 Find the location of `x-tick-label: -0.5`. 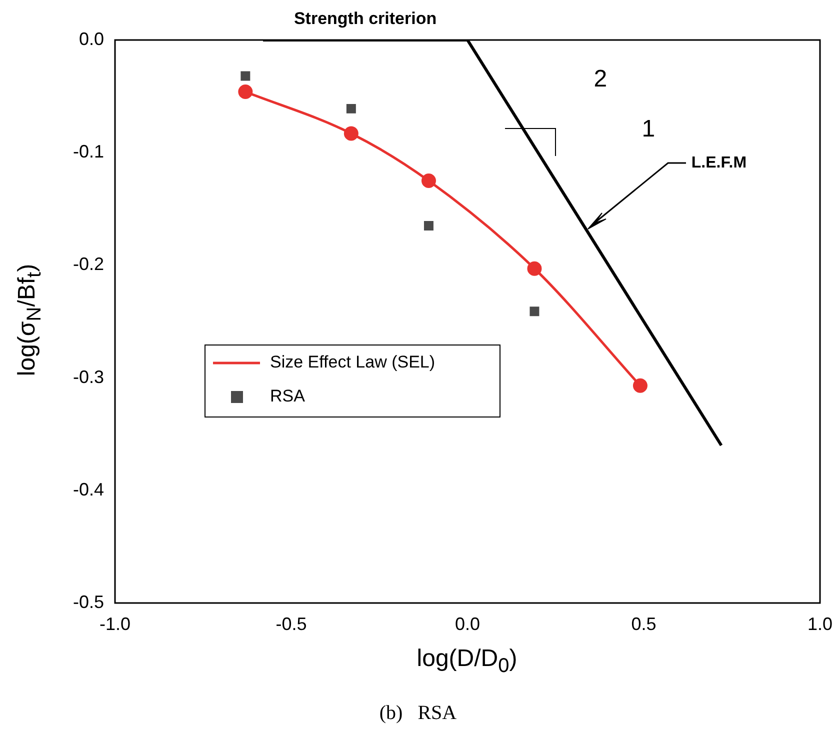

x-tick-label: -0.5 is located at coordinates (291, 624).